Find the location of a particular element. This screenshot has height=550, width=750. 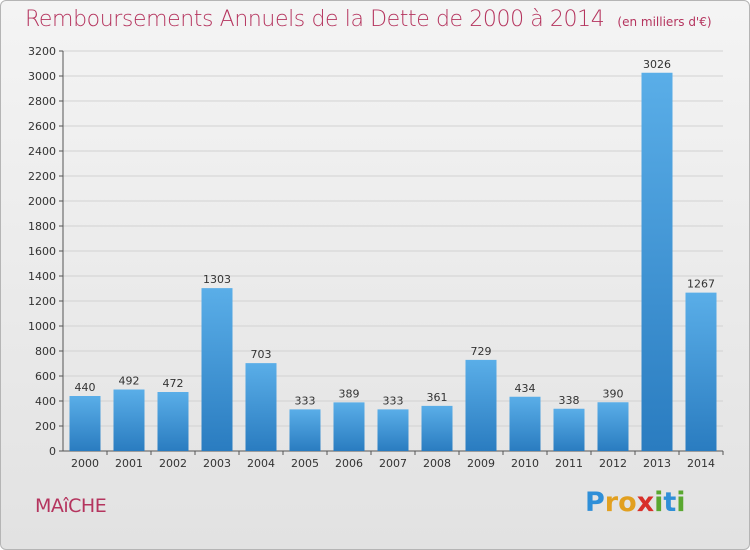

logo-letter: P is located at coordinates (595, 502).